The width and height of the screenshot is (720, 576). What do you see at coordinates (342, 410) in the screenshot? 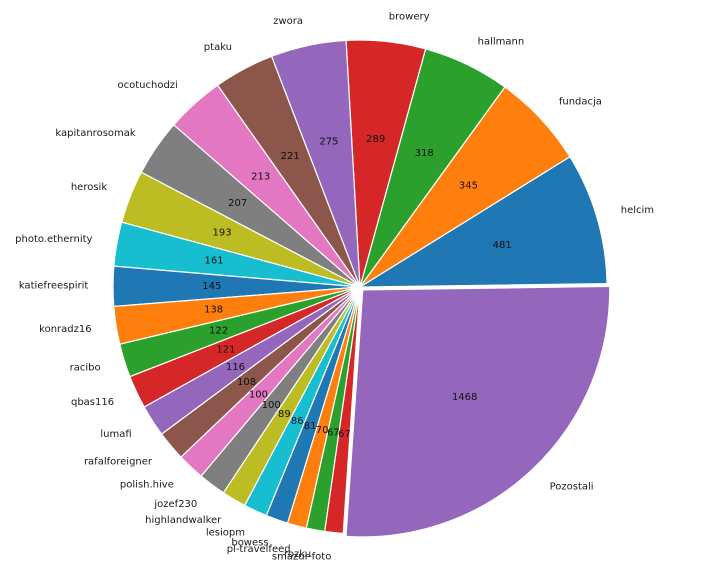
I see `pie-slice-smazur-foto` at bounding box center [342, 410].